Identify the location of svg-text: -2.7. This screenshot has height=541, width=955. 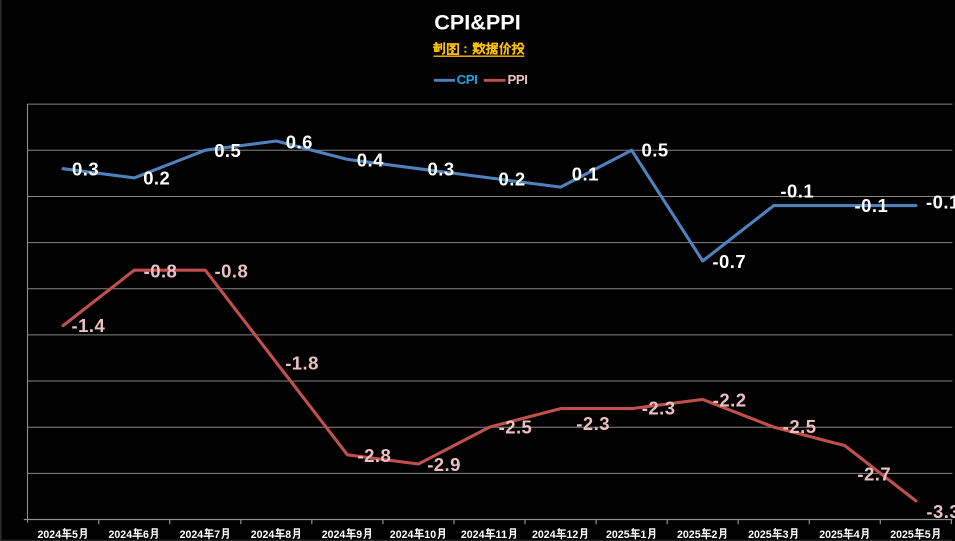
(874, 474).